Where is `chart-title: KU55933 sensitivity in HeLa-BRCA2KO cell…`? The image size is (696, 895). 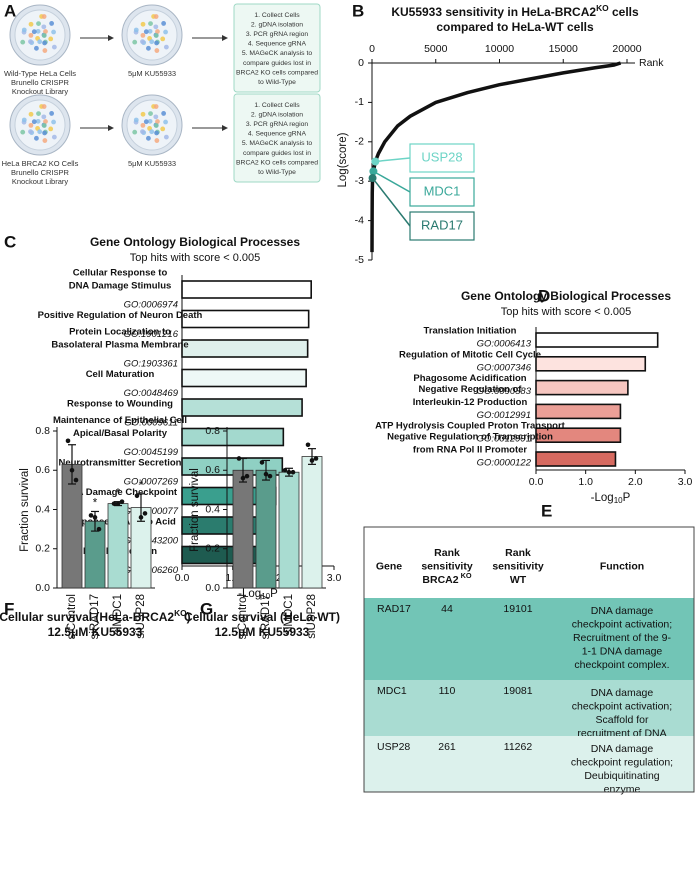 chart-title: KU55933 sensitivity in HeLa-BRCA2KO cell… is located at coordinates (515, 11).